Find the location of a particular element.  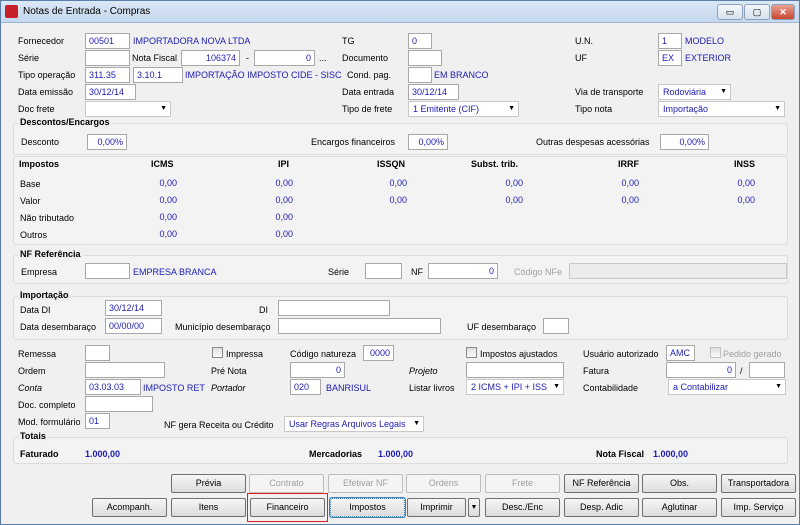

itens-button: Itens is located at coordinates (208, 507).